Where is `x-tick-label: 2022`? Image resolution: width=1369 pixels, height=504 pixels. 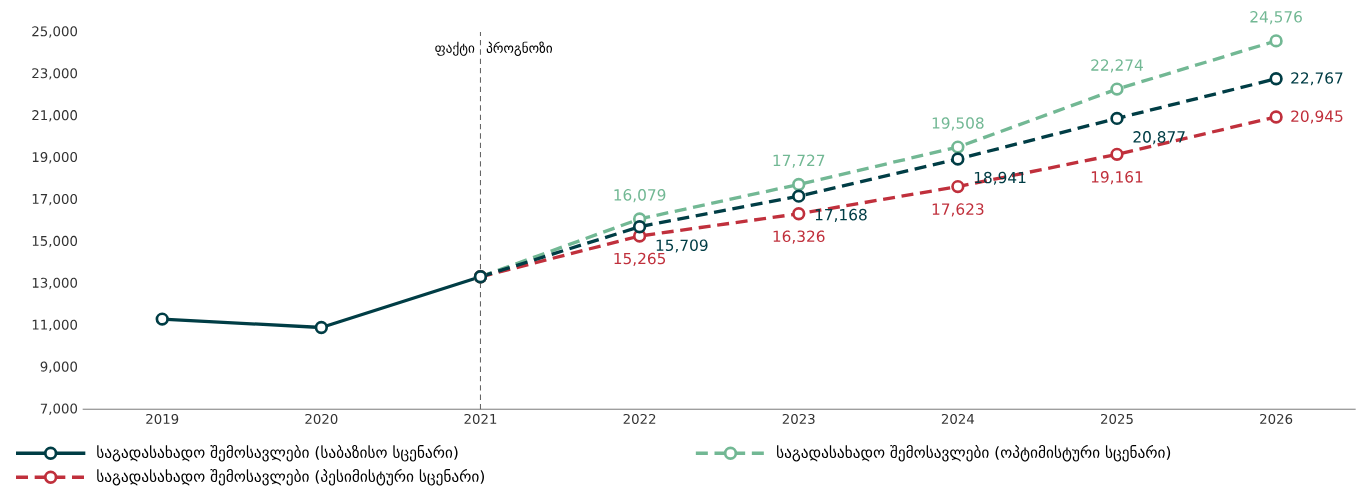 x-tick-label: 2022 is located at coordinates (639, 419).